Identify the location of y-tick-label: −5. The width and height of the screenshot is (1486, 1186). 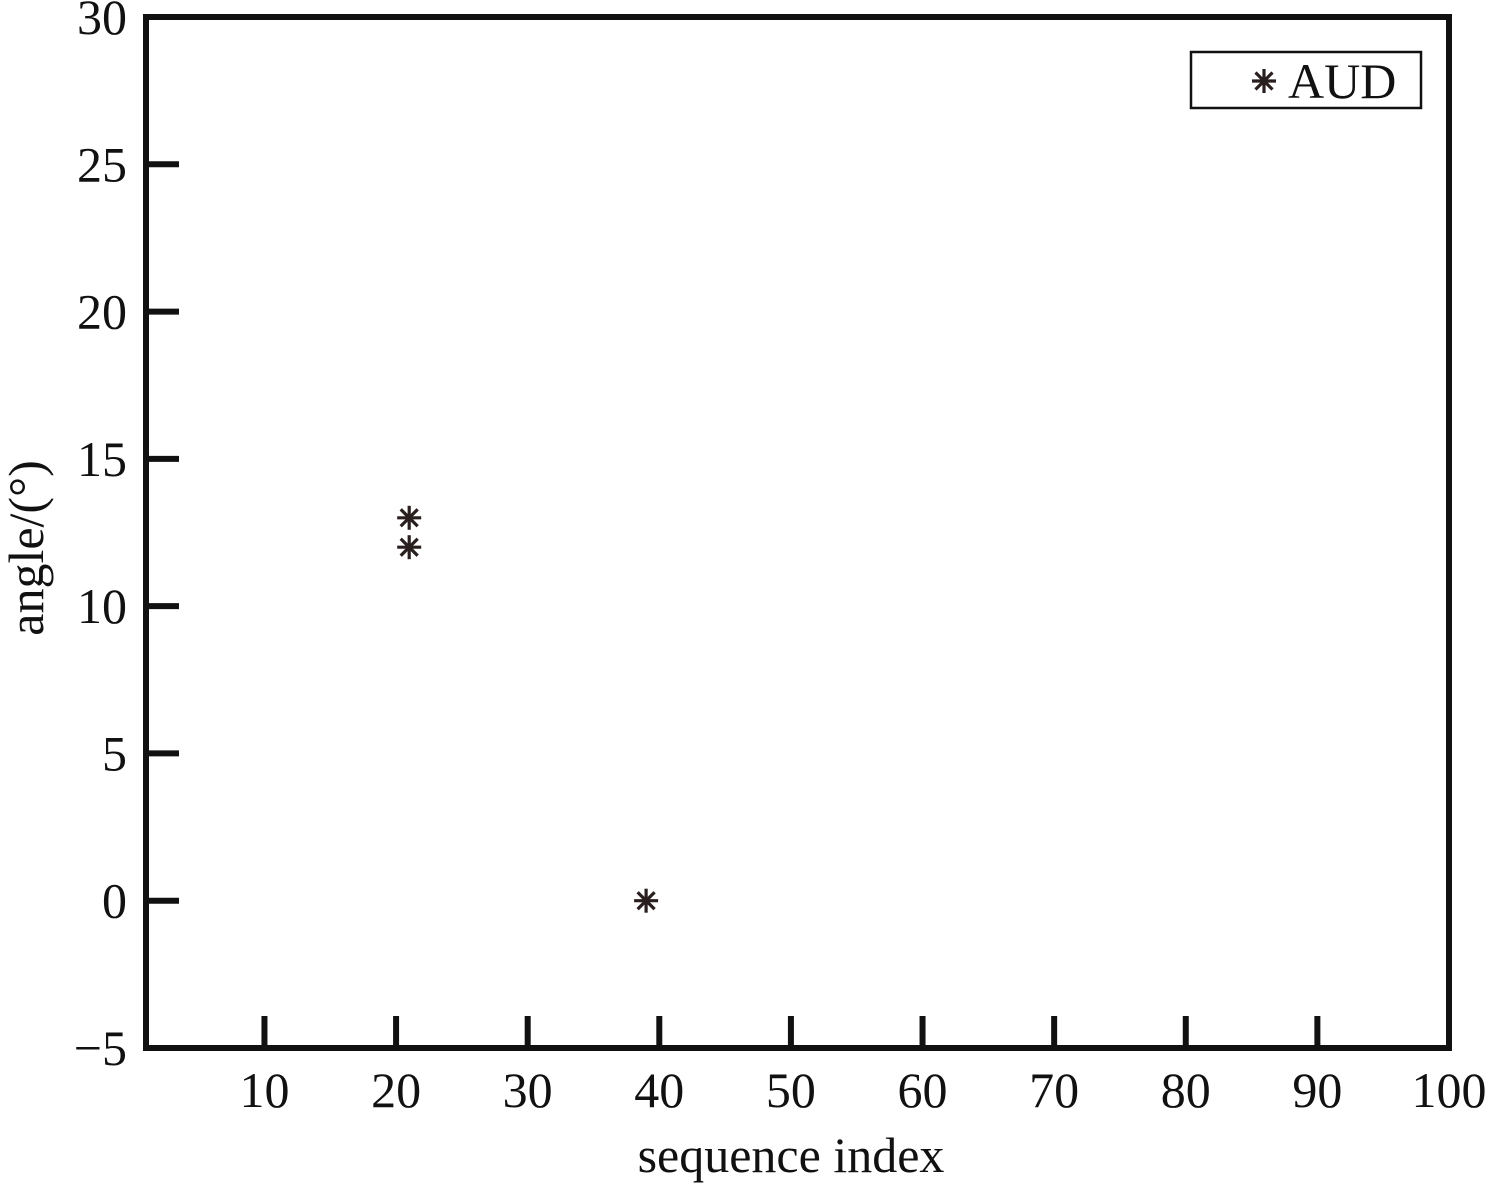
(100, 1048).